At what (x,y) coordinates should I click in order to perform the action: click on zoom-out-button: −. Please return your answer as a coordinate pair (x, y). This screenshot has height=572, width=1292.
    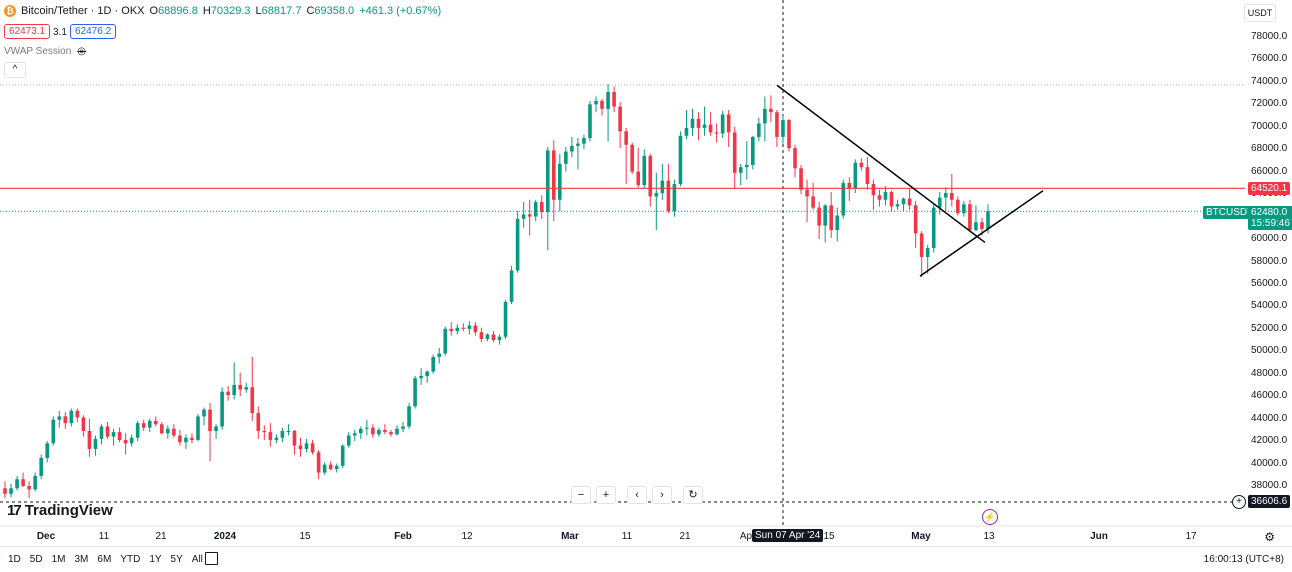
    Looking at the image, I should click on (581, 495).